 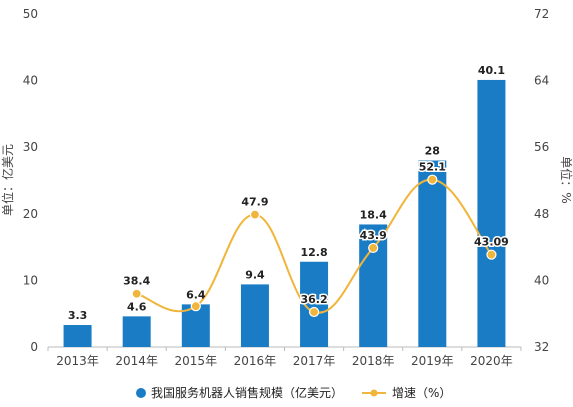 I want to click on x-axis-tick-label: 2017年, so click(x=314, y=361).